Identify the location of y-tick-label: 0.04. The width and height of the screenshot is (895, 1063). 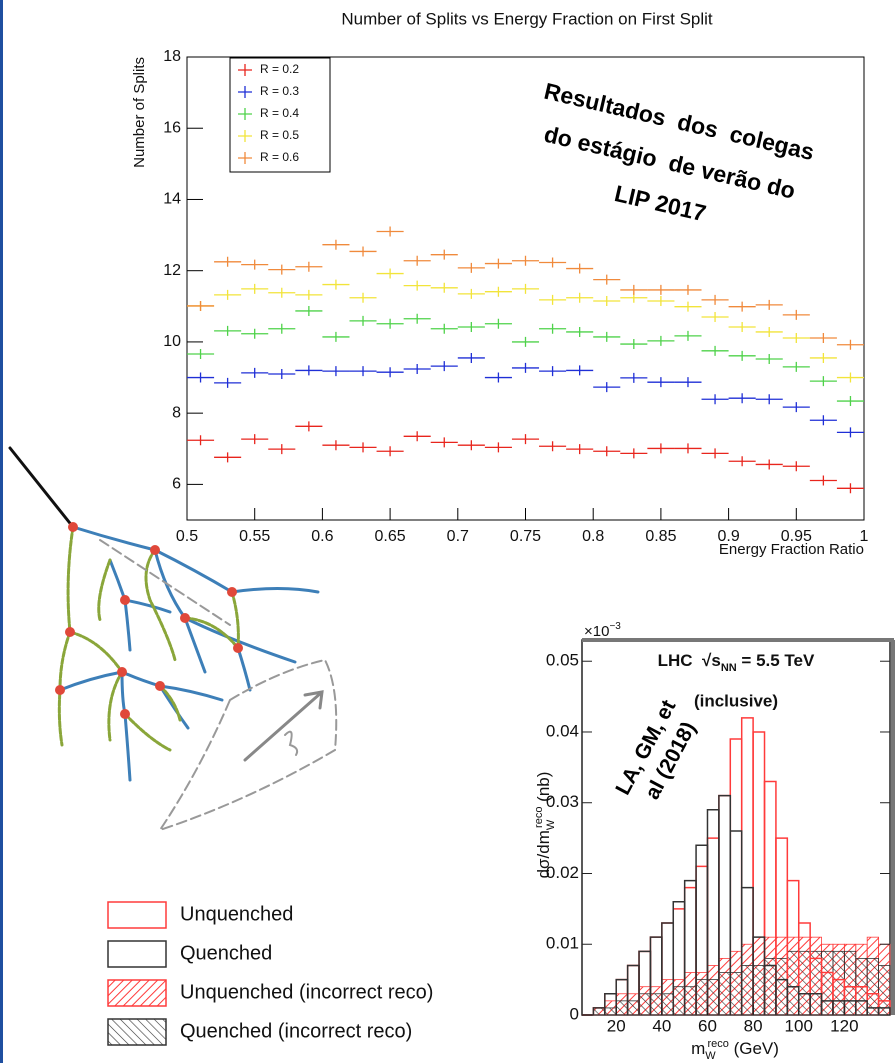
(562, 730).